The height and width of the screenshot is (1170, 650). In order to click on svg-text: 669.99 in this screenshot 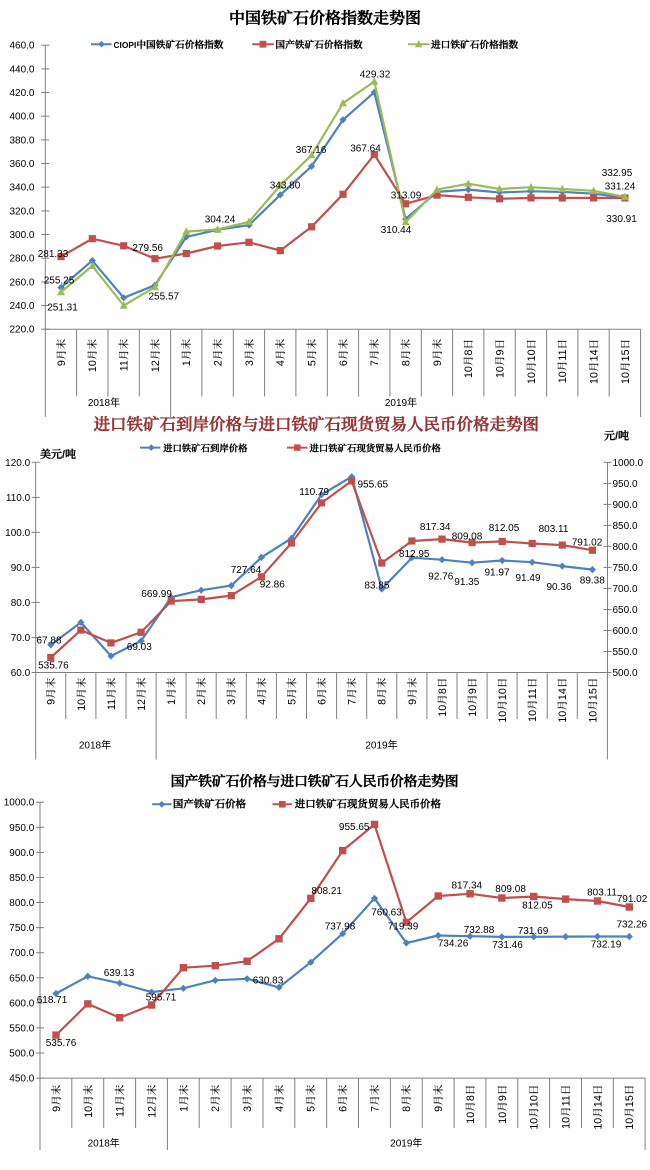, I will do `click(156, 594)`.